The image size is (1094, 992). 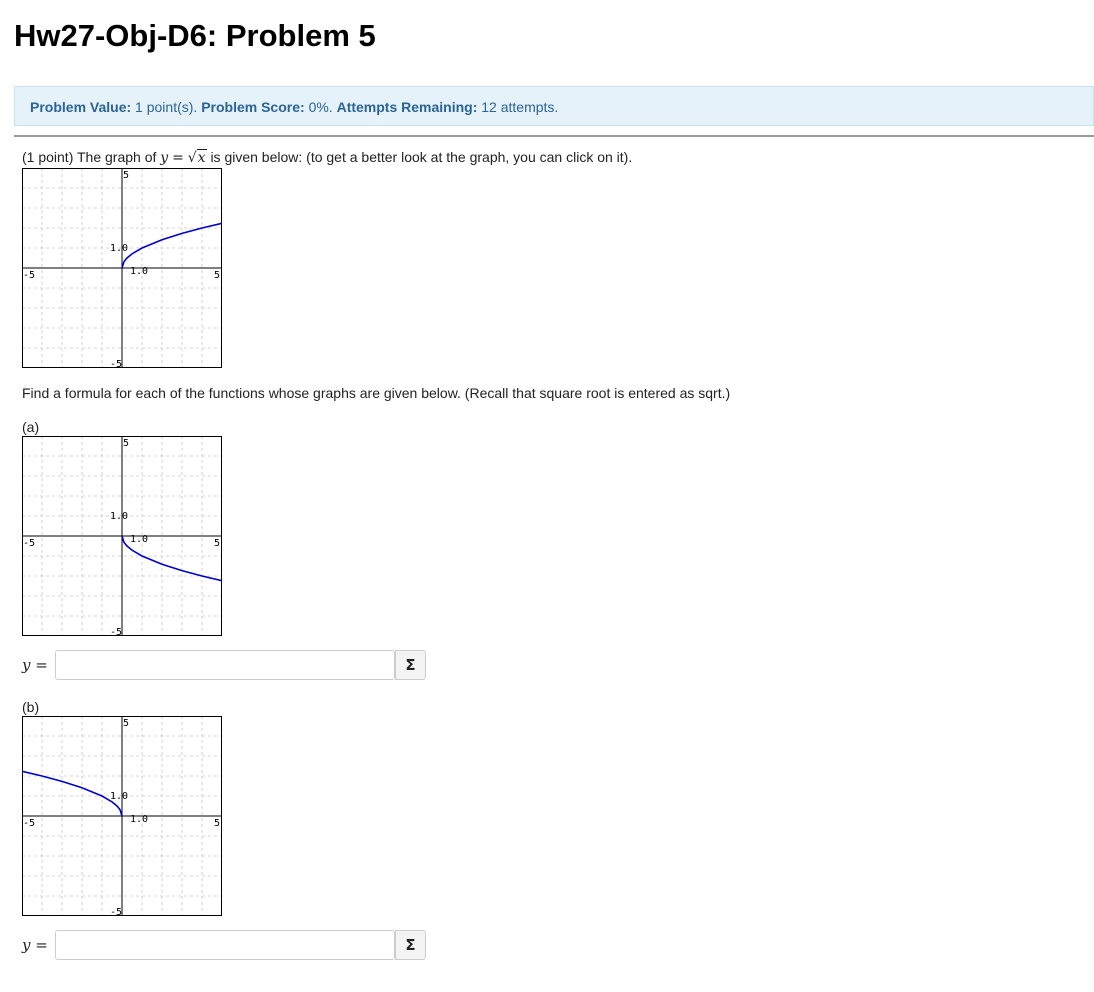 I want to click on sqrt-radicand: x, so click(x=201, y=157).